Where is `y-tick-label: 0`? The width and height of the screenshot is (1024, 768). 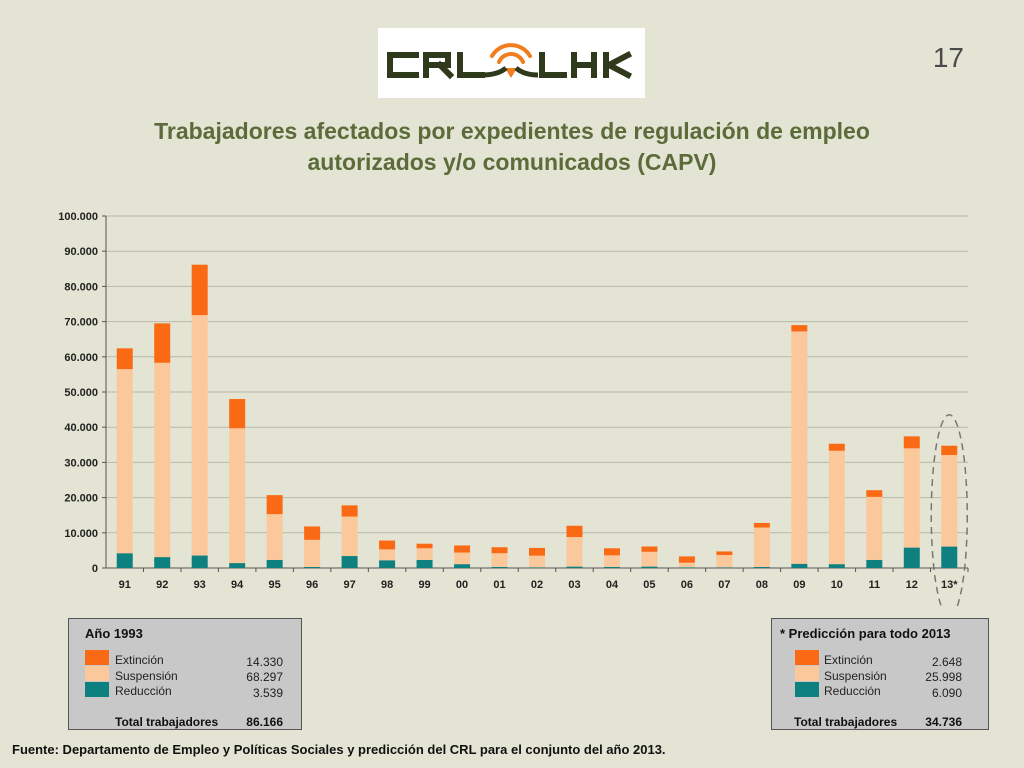 y-tick-label: 0 is located at coordinates (95, 569).